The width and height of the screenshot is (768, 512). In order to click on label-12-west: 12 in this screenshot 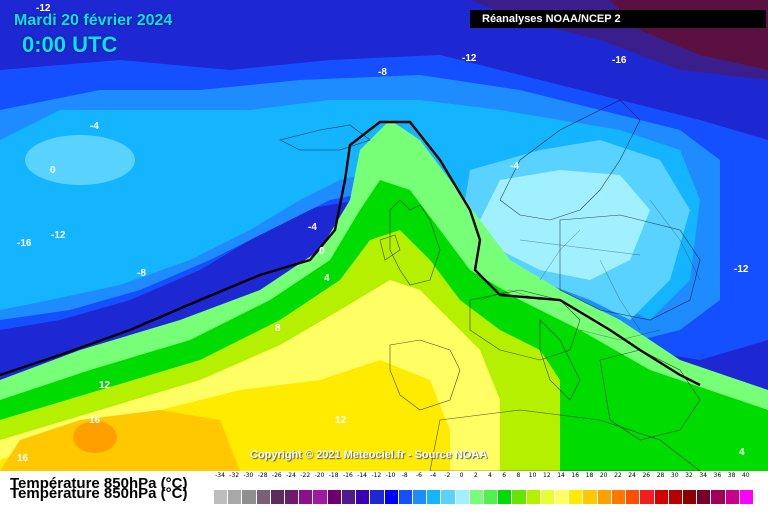, I will do `click(105, 385)`.